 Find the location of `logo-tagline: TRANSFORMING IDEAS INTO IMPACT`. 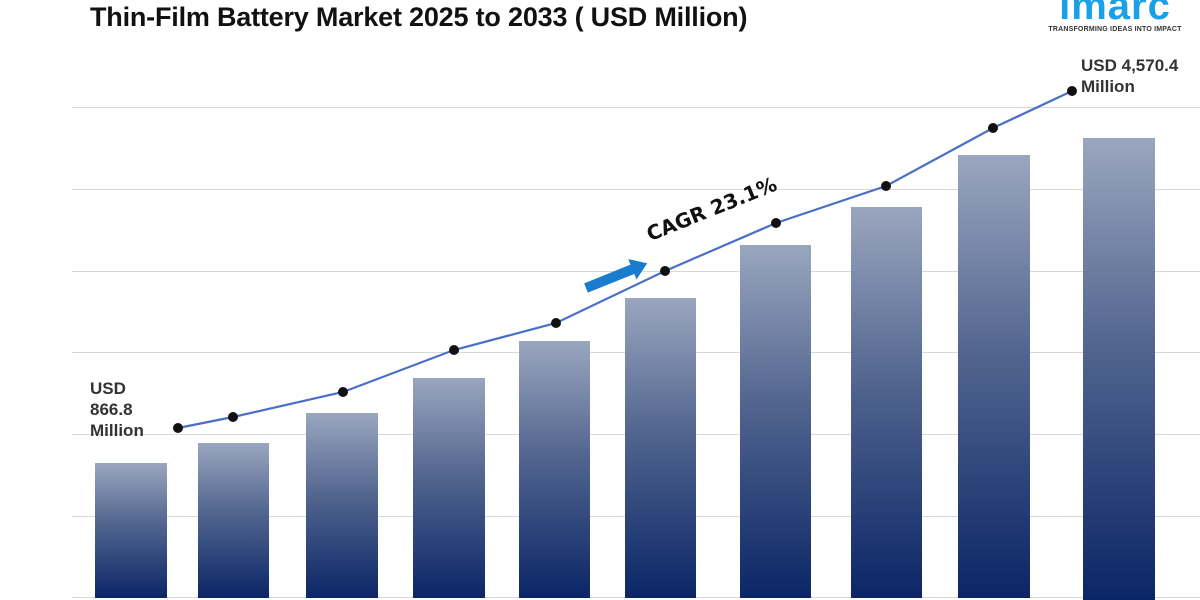

logo-tagline: TRANSFORMING IDEAS INTO IMPACT is located at coordinates (1115, 29).